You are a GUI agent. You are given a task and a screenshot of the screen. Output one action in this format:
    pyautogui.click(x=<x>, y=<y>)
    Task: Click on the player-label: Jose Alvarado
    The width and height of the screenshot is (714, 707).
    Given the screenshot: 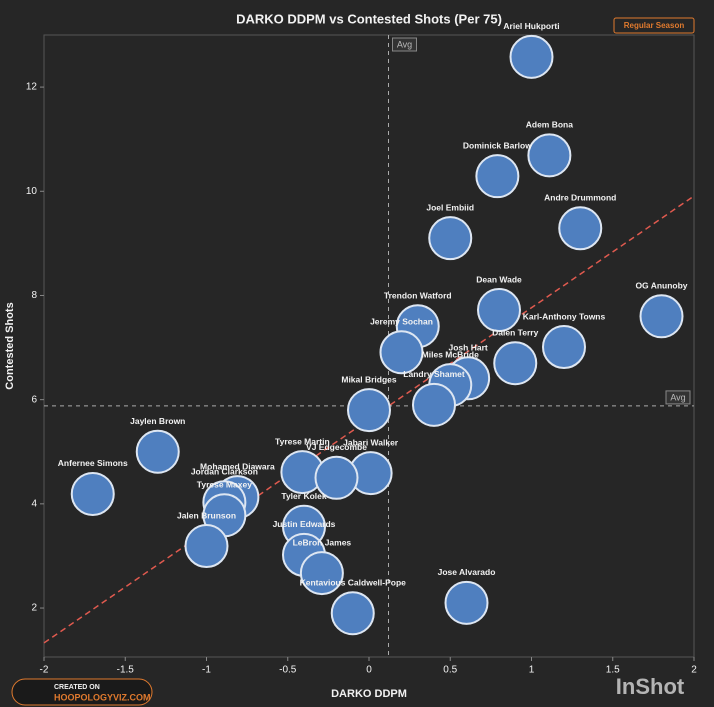 What is the action you would take?
    pyautogui.click(x=467, y=572)
    